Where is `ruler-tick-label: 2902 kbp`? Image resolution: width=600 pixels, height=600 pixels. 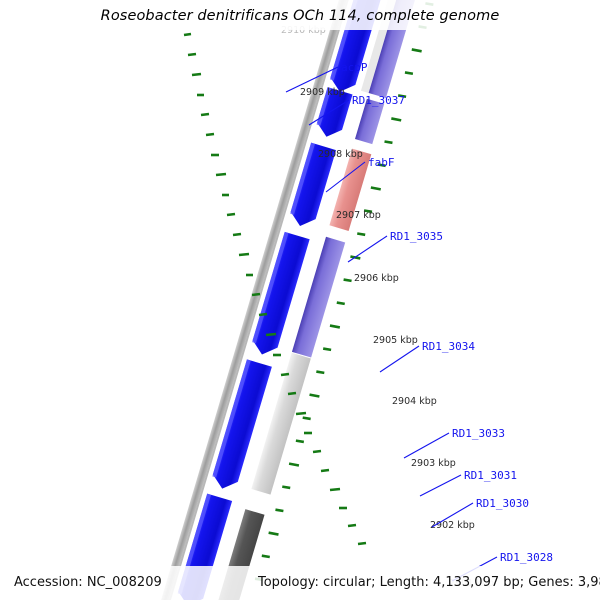 ruler-tick-label: 2902 kbp is located at coordinates (452, 525).